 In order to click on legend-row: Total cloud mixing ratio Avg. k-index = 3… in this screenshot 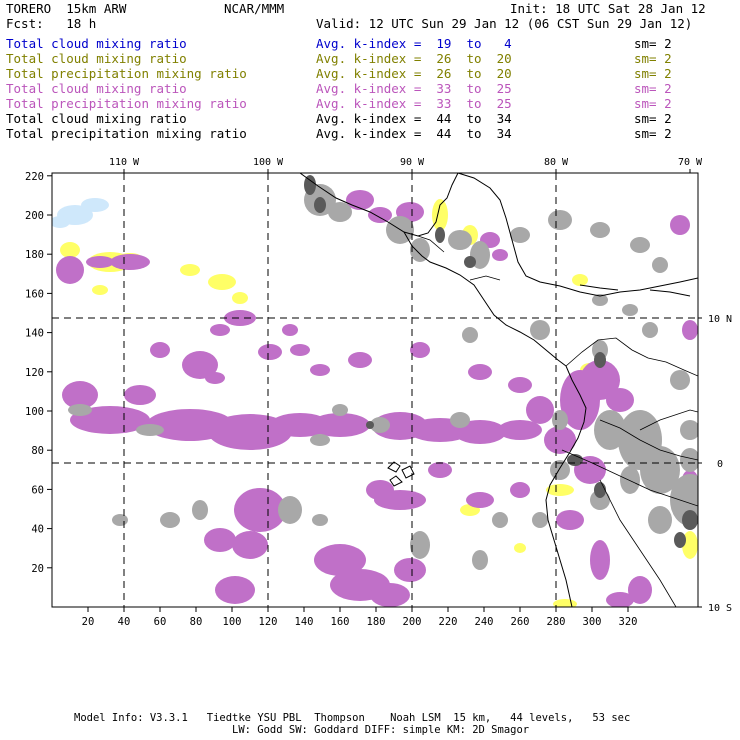, I will do `click(356, 88)`.